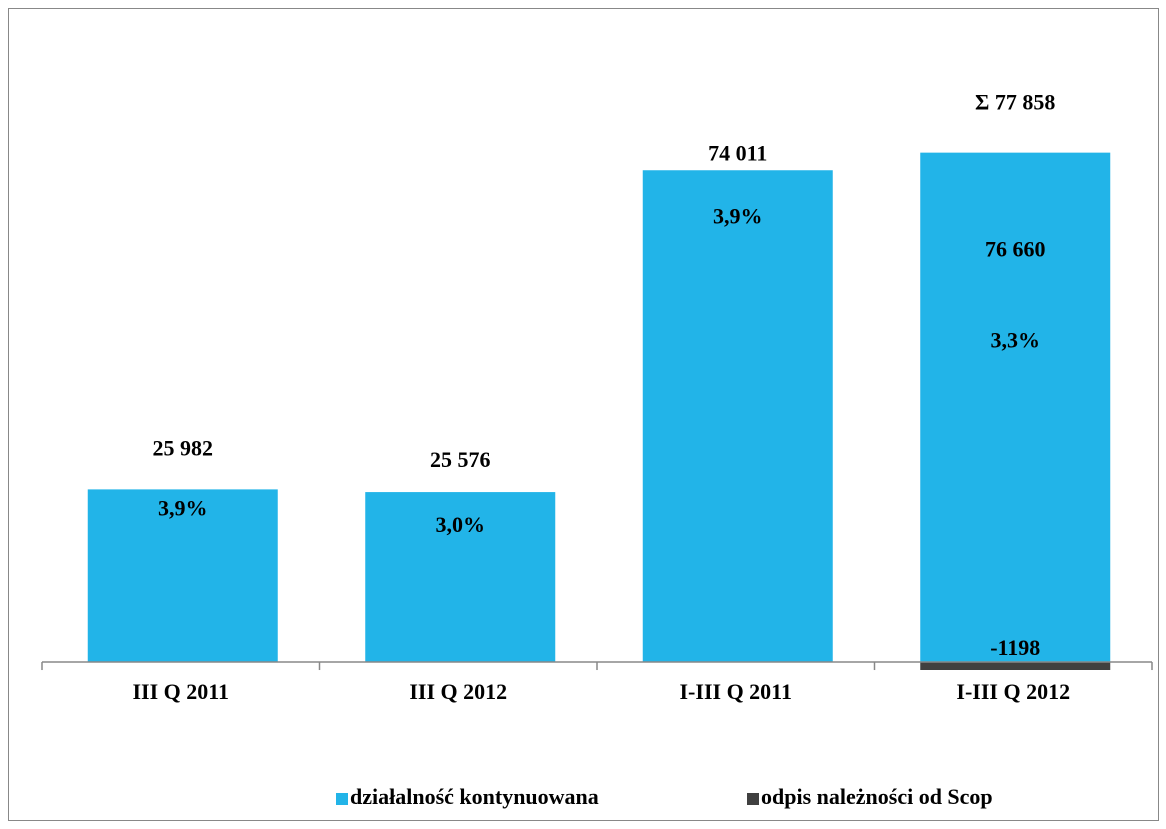 The width and height of the screenshot is (1166, 829). What do you see at coordinates (737, 152) in the screenshot?
I see `value-label: 74 011` at bounding box center [737, 152].